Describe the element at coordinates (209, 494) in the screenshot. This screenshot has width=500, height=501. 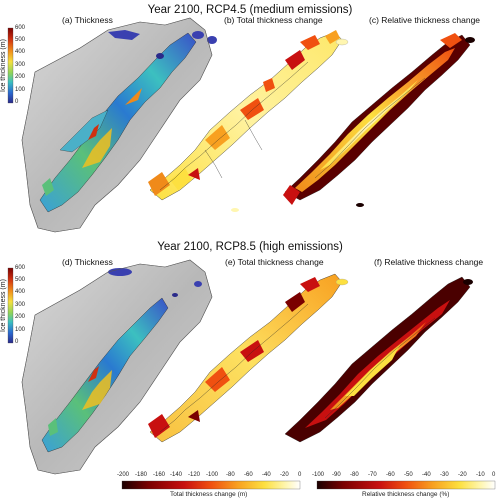
I see `total-change-colorbar-title: Total thickness change (m)` at that location.